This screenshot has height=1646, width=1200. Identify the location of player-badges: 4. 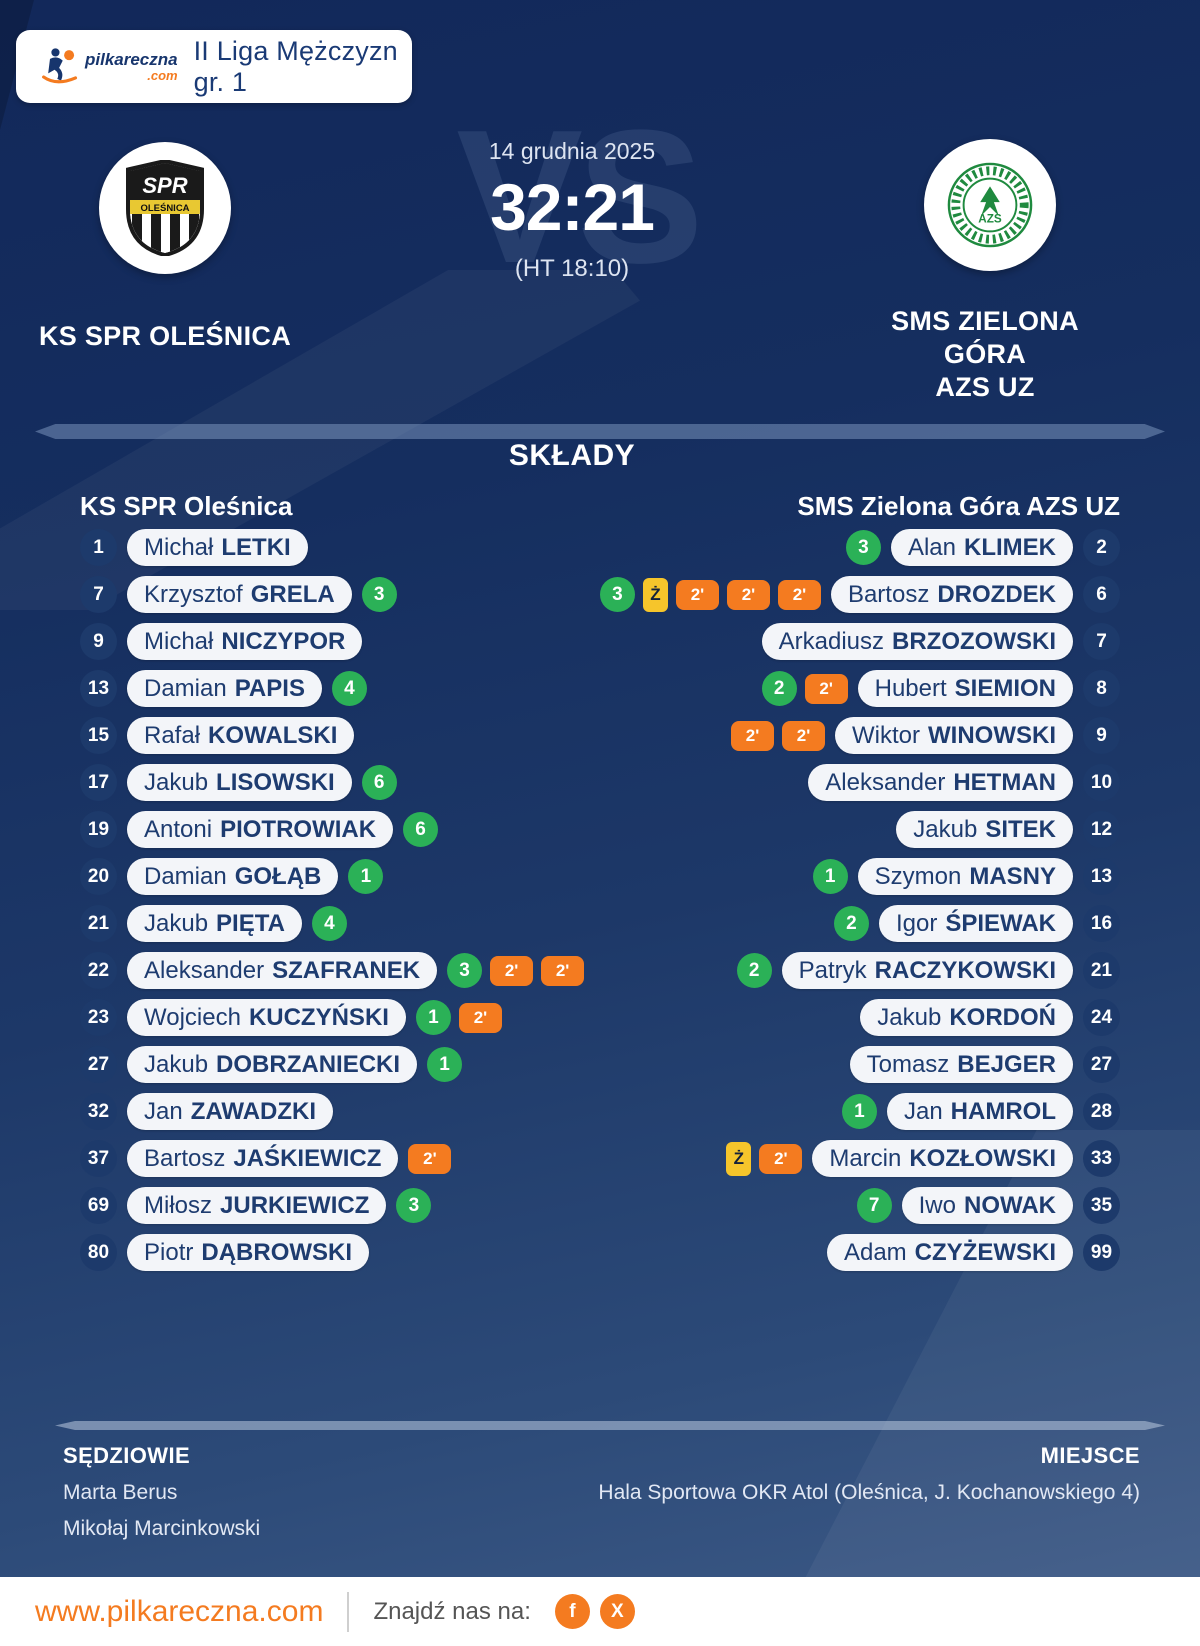
(349, 688).